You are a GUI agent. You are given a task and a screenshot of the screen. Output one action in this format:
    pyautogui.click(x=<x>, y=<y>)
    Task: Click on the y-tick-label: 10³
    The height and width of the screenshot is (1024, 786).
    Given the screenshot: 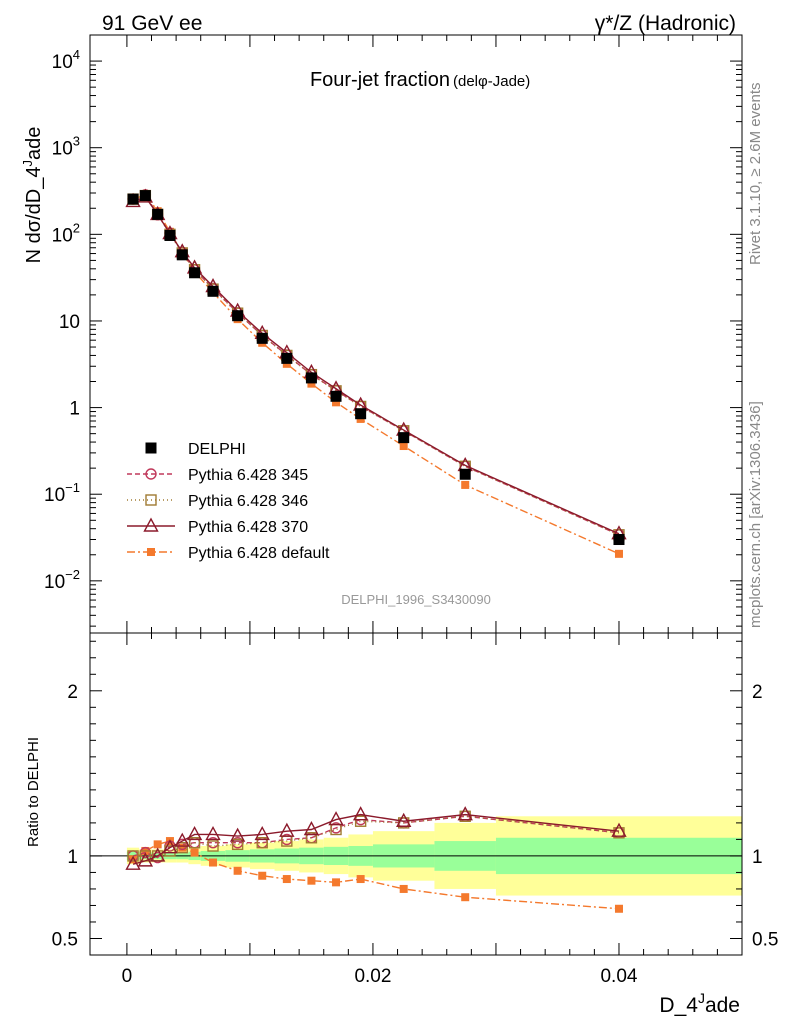 What is the action you would take?
    pyautogui.click(x=66, y=147)
    